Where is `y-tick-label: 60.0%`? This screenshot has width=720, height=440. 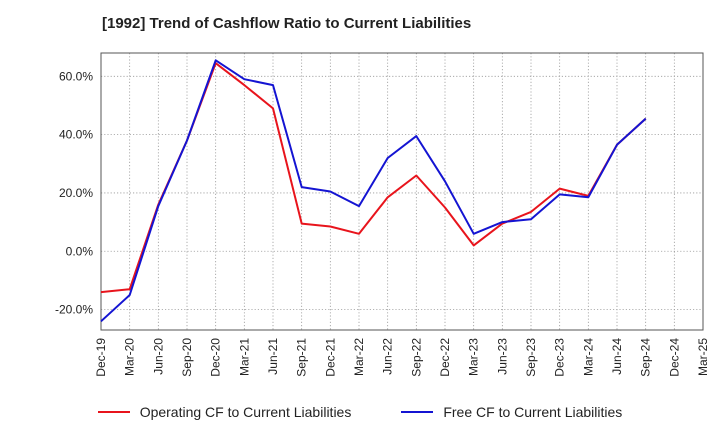 y-tick-label: 60.0% is located at coordinates (76, 76).